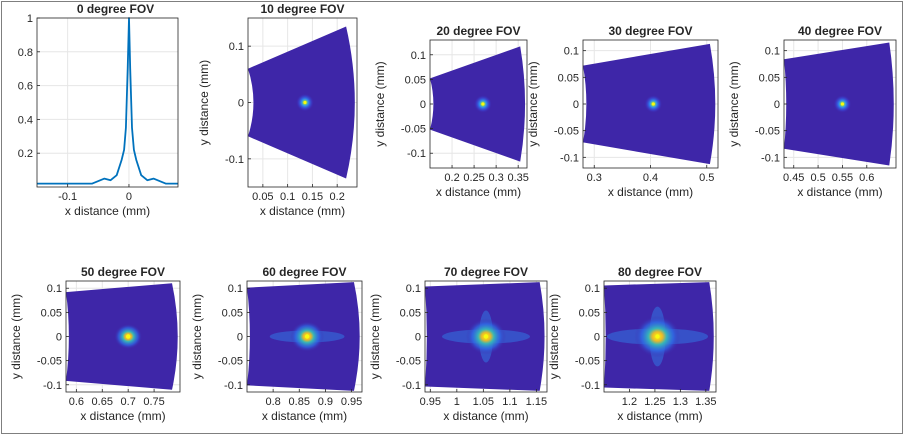 This screenshot has width=906, height=437. What do you see at coordinates (302, 9) in the screenshot?
I see `panel-title: 10 degree FOV` at bounding box center [302, 9].